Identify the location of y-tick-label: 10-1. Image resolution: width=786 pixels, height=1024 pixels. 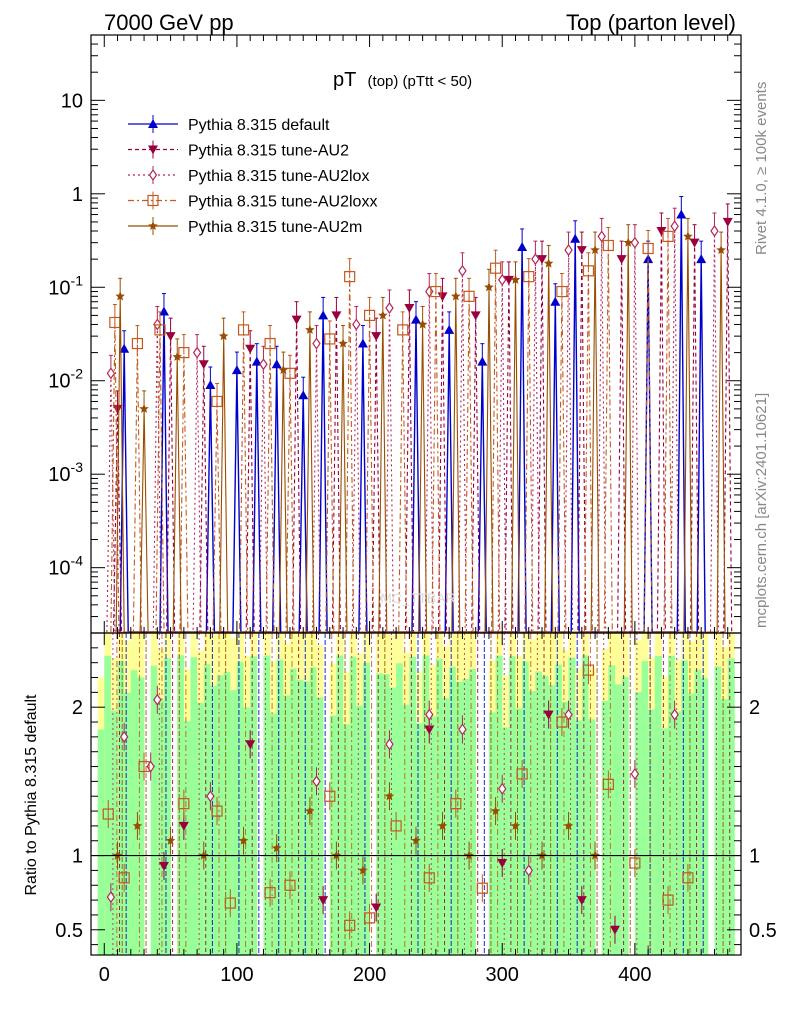
(65, 285).